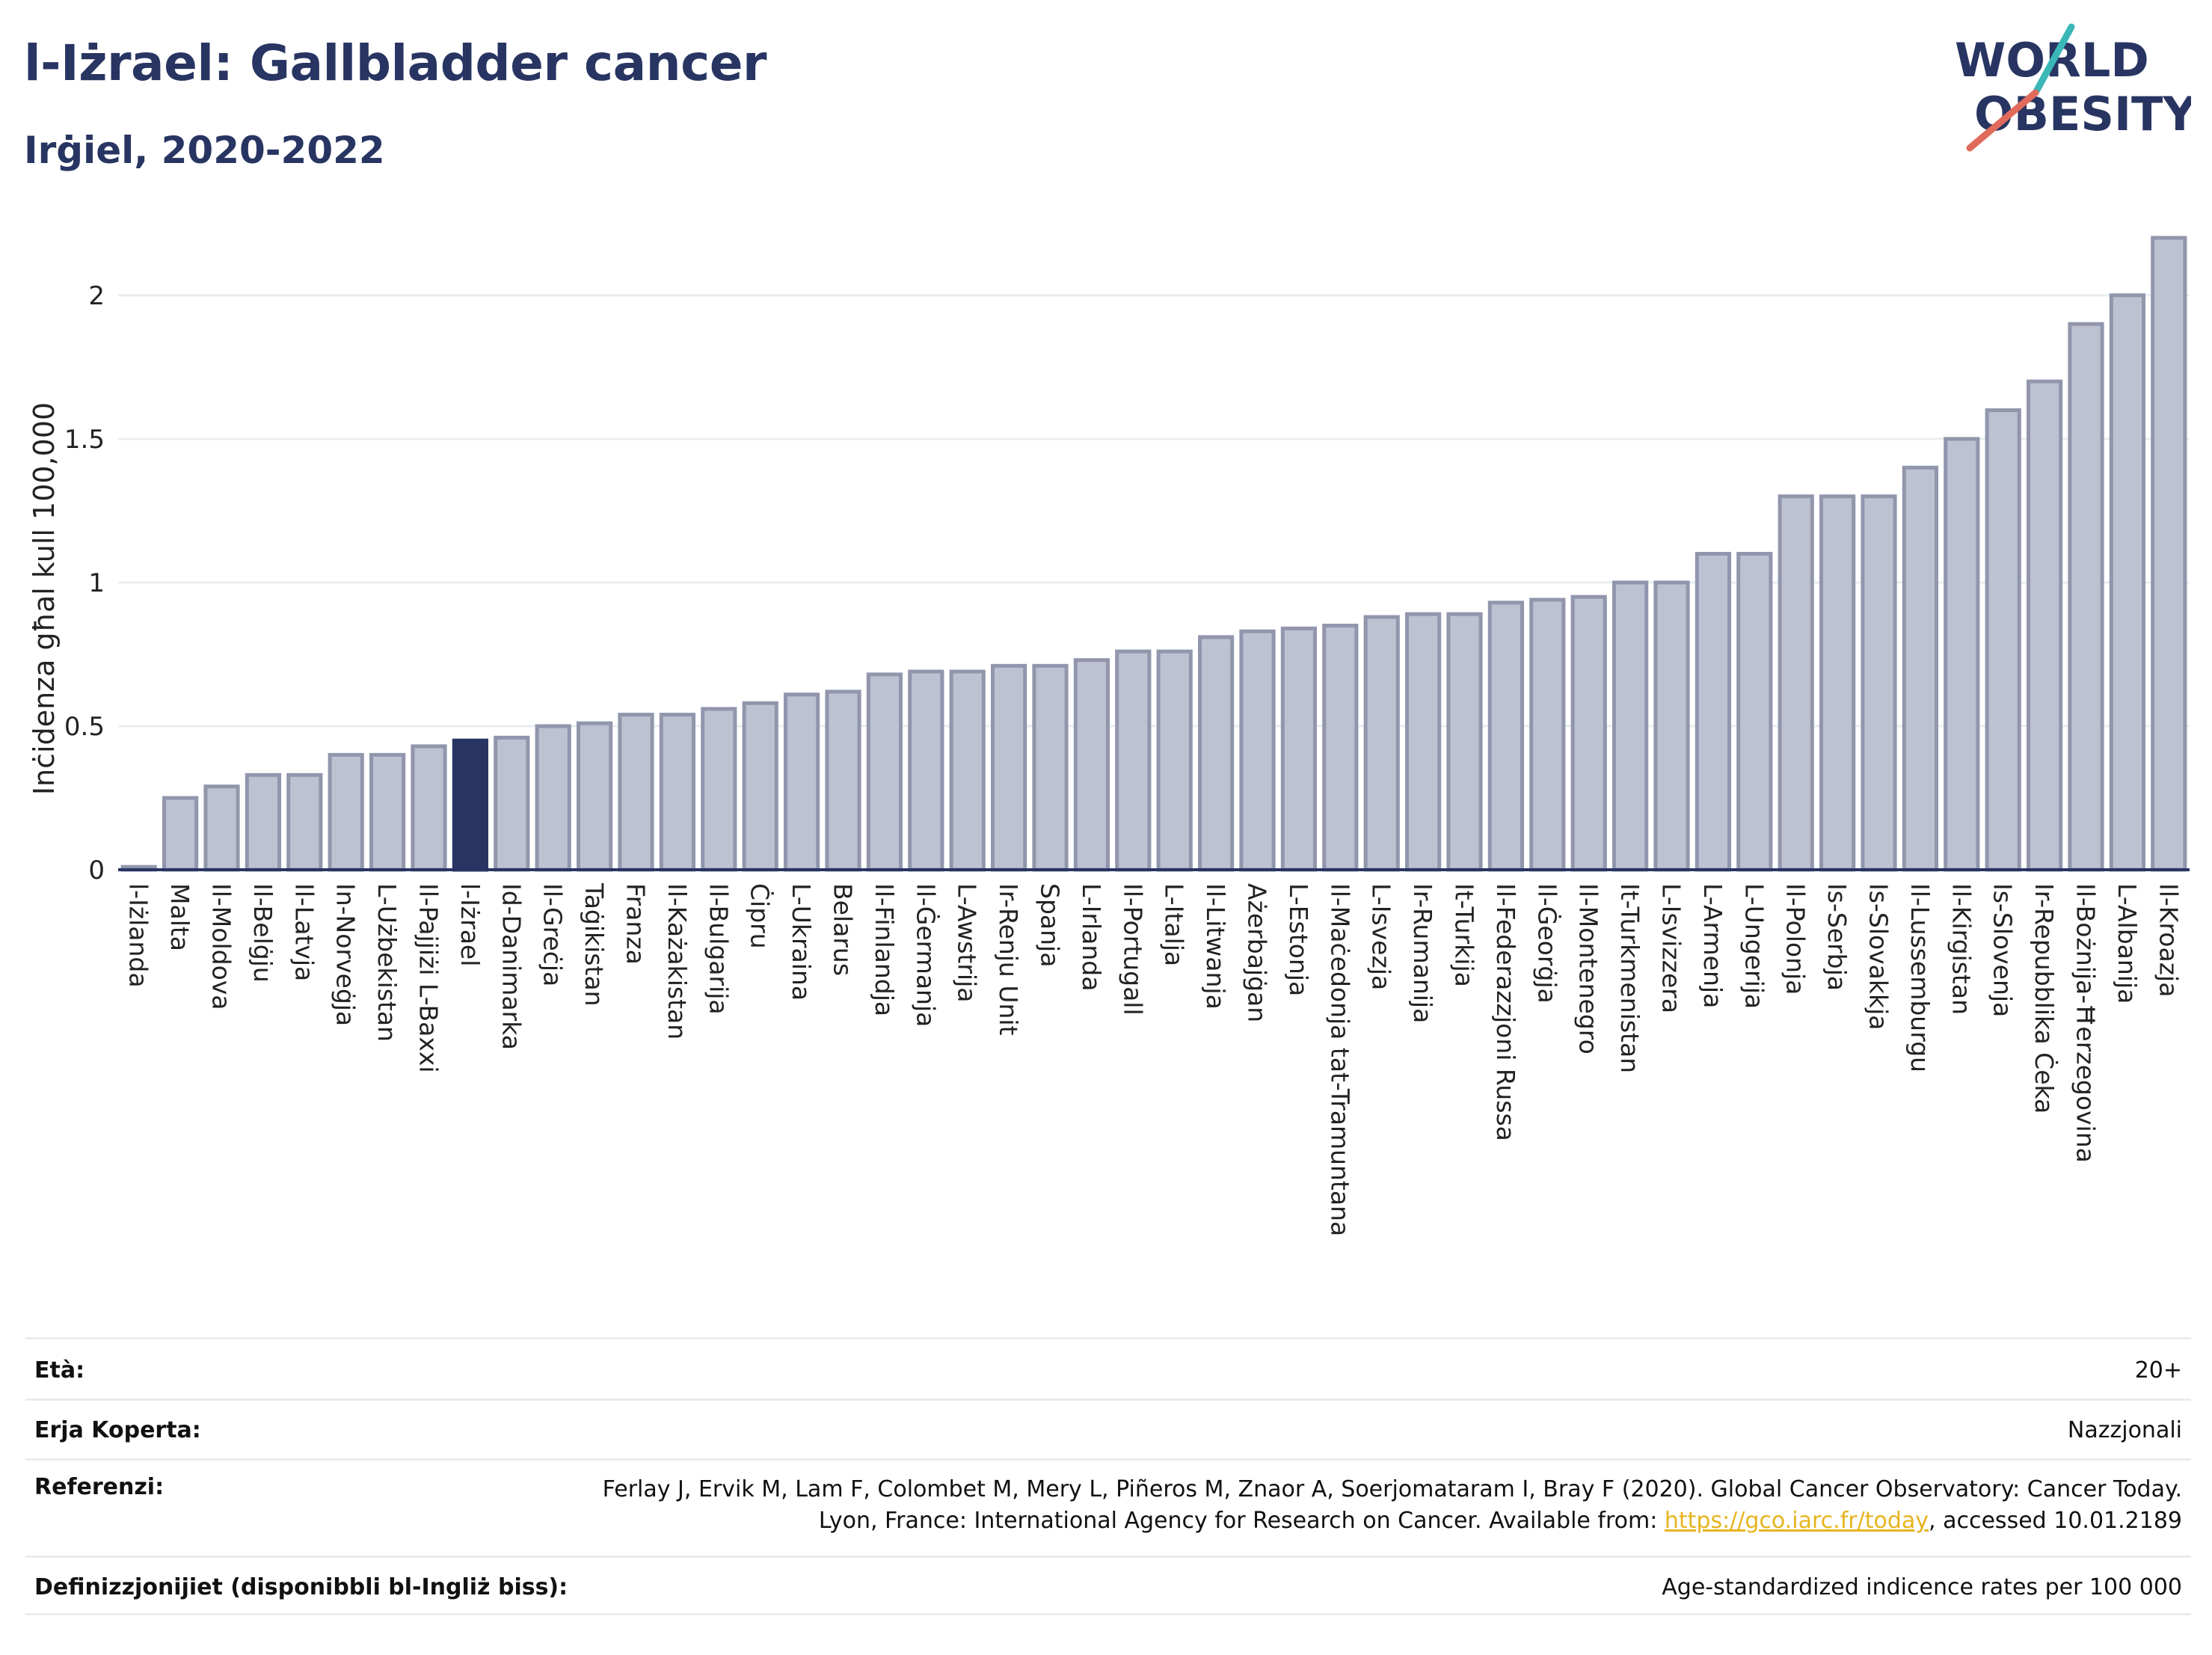 The image size is (2212, 1655). What do you see at coordinates (1629, 978) in the screenshot?
I see `x-tick-label: It-Turkmenistan` at bounding box center [1629, 978].